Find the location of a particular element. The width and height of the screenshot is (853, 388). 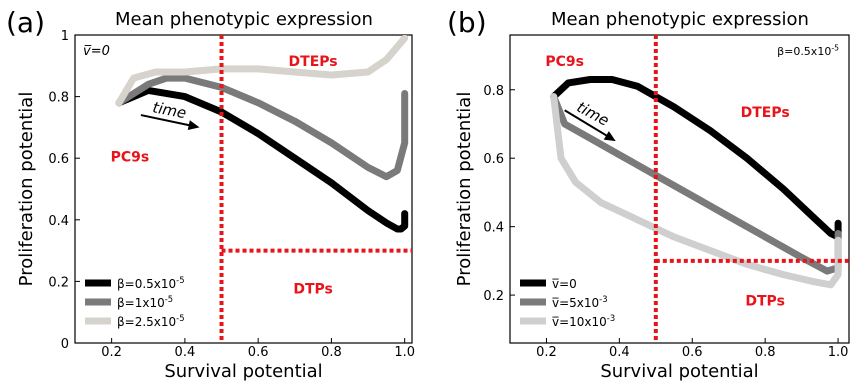

y-tick-label: 1 is located at coordinates (65, 36).